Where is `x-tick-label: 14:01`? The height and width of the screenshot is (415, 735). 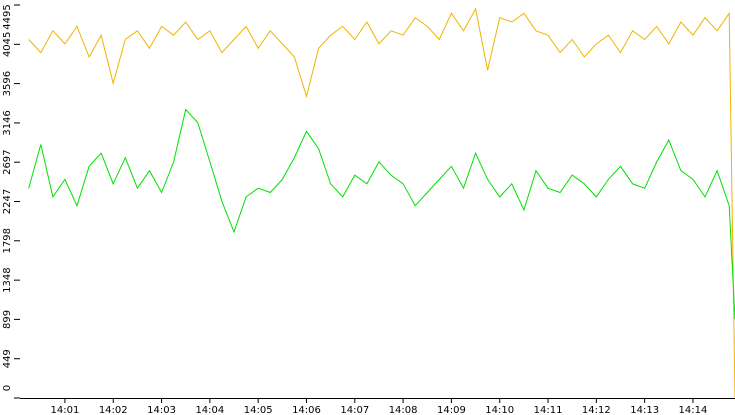
x-tick-label: 14:01 is located at coordinates (65, 410).